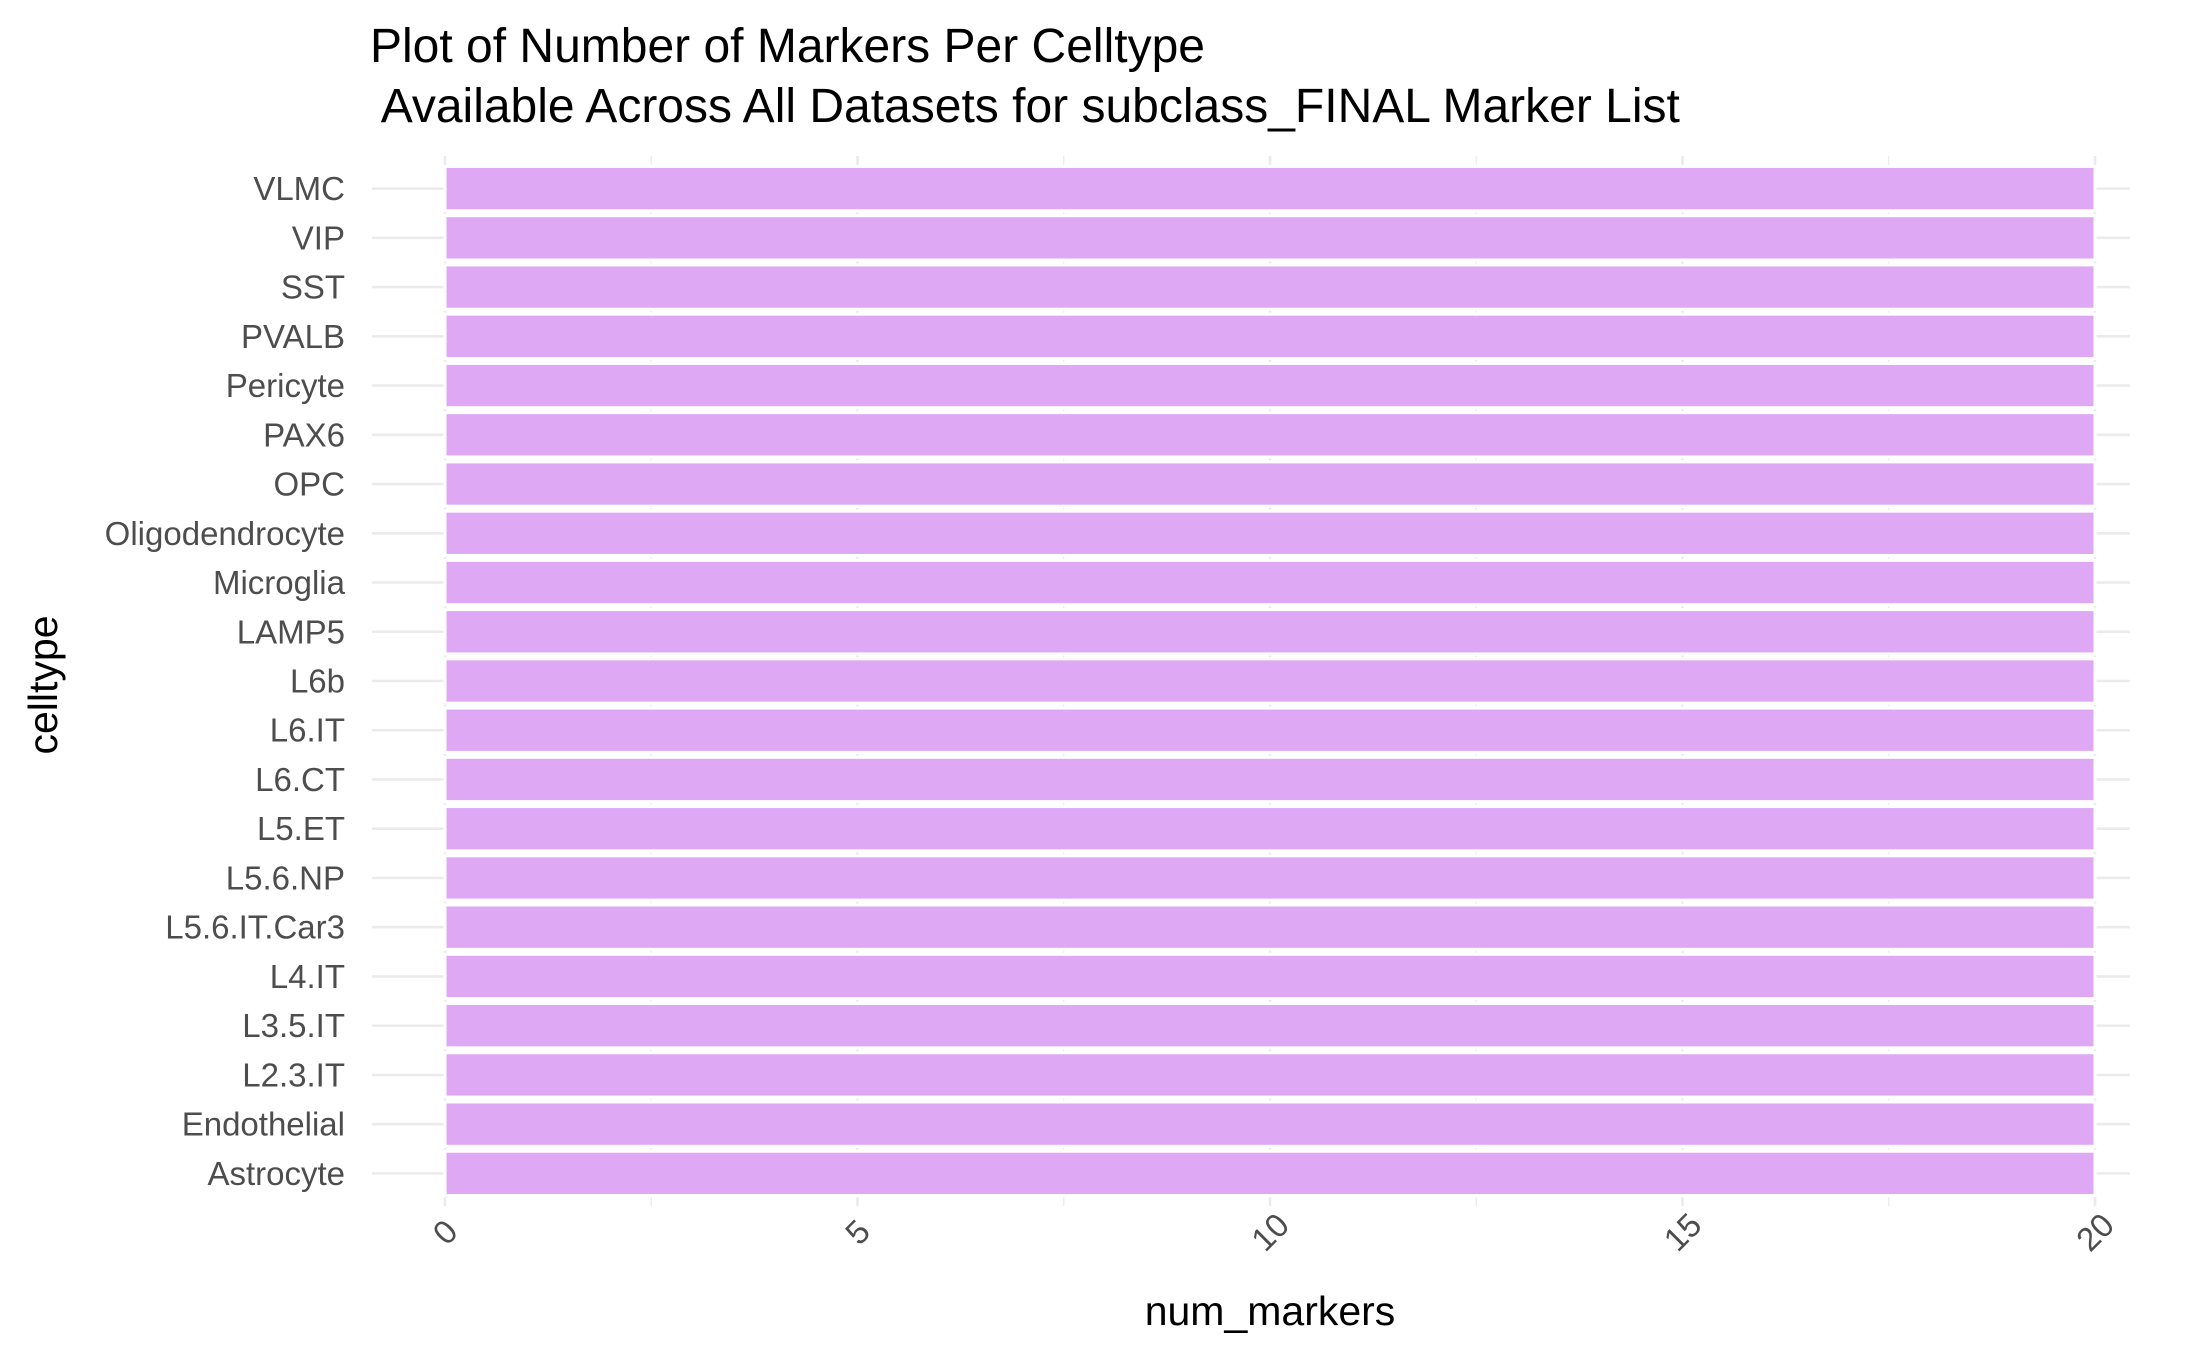 Image resolution: width=2187 pixels, height=1355 pixels. I want to click on bar-vlmc, so click(1270, 188).